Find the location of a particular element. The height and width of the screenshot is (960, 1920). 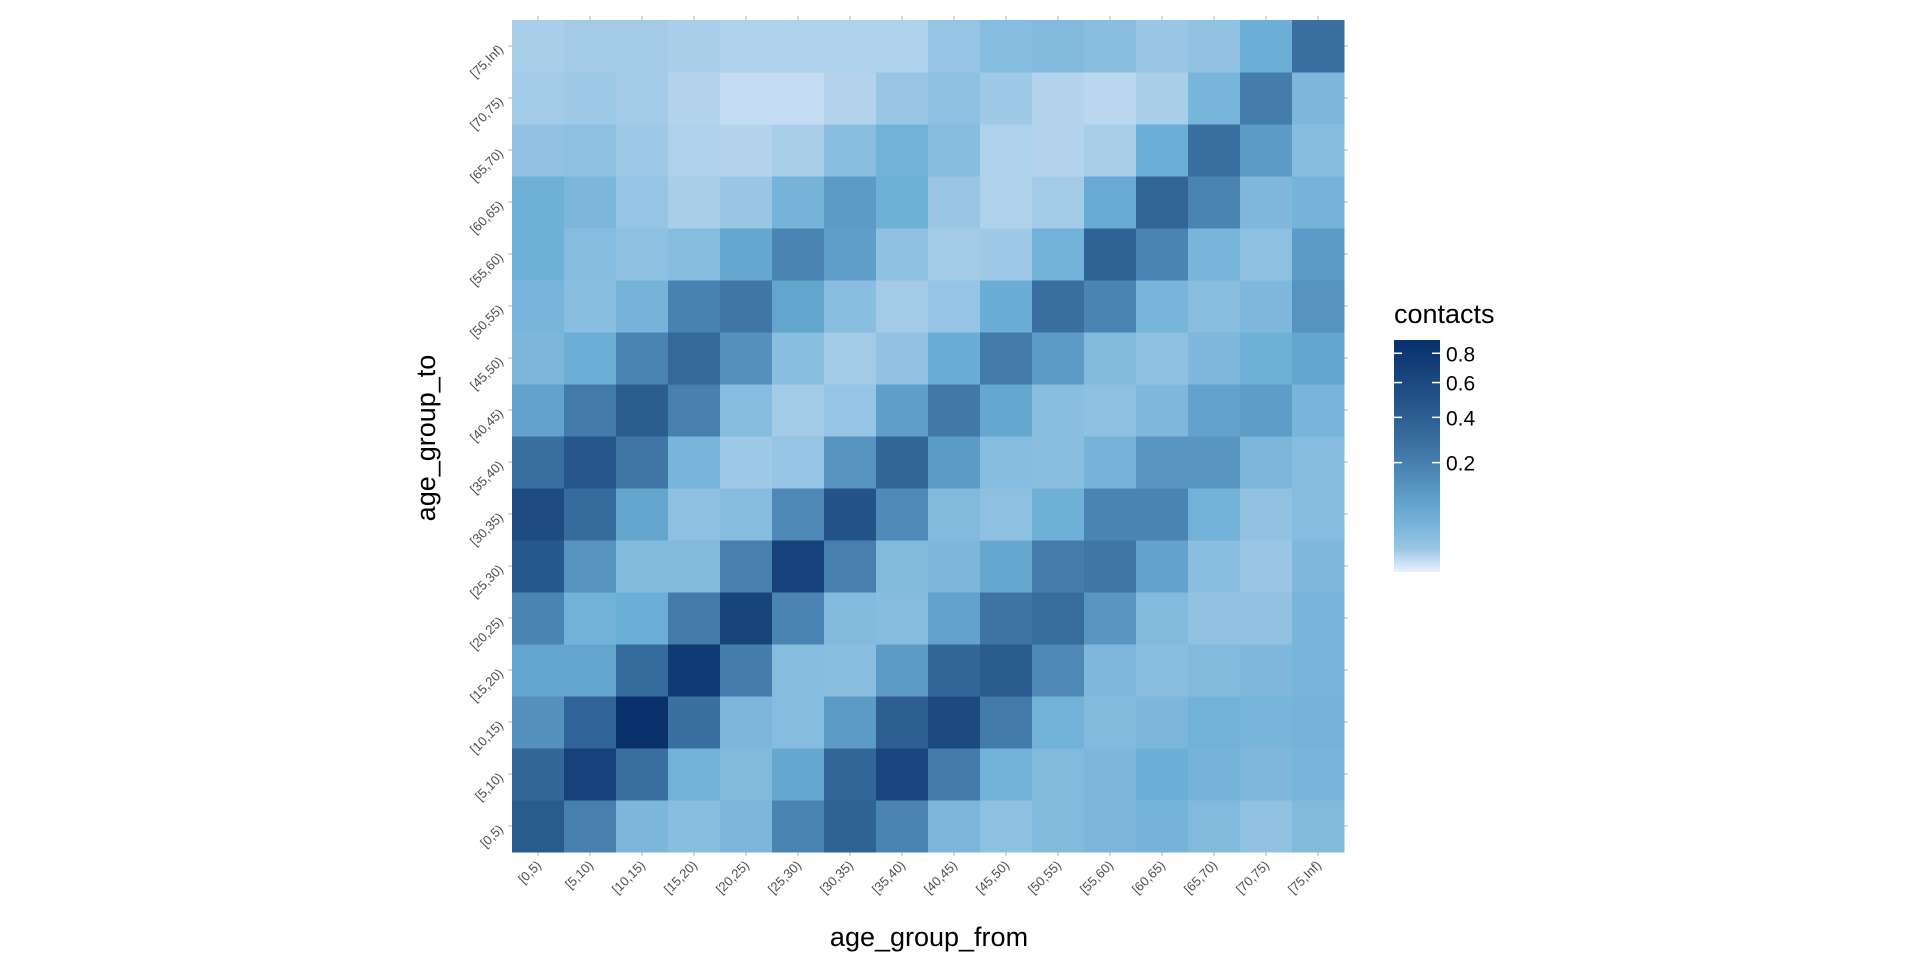

y-tick-label: [50,55) is located at coordinates (486, 321).